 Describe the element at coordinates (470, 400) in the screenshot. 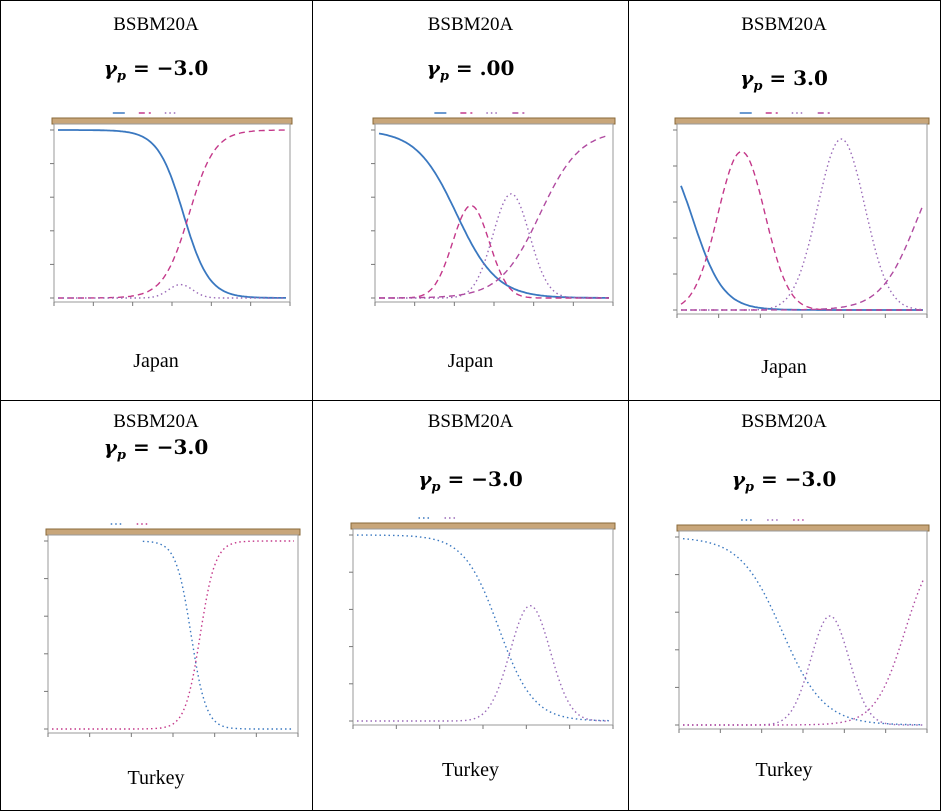

I see `row-divider` at that location.